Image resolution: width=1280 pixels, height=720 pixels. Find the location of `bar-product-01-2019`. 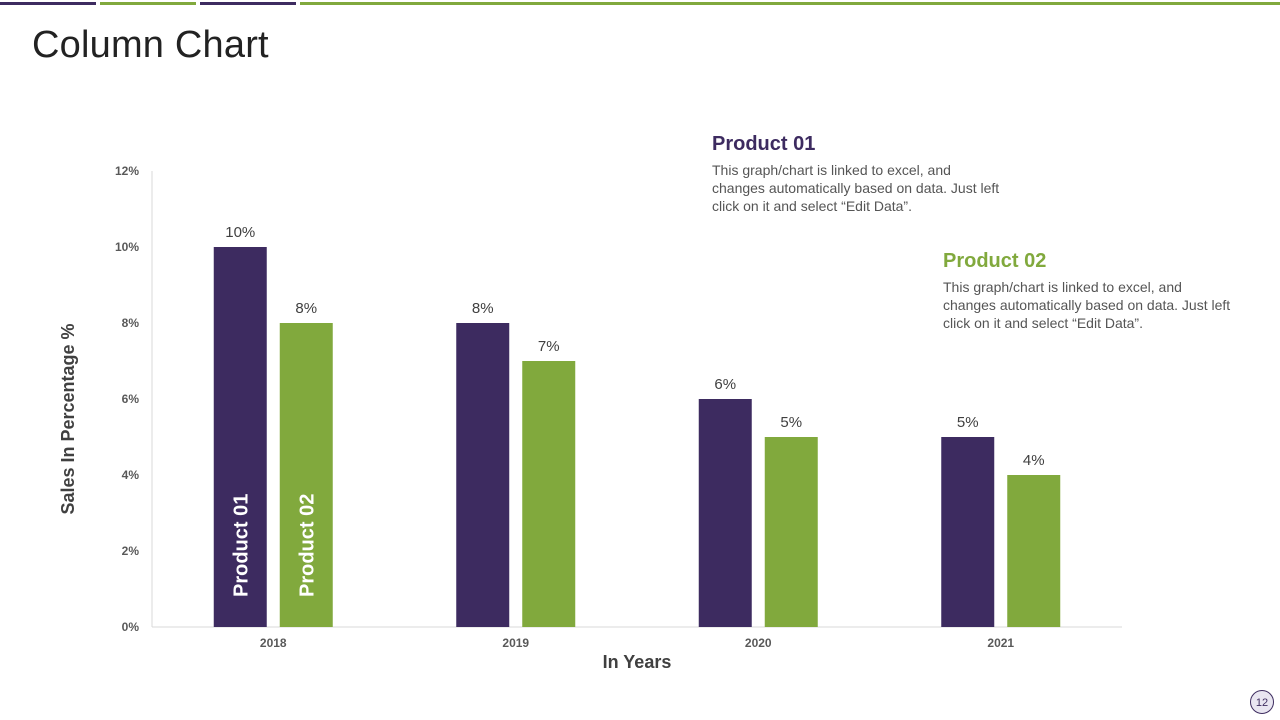

bar-product-01-2019 is located at coordinates (483, 475).